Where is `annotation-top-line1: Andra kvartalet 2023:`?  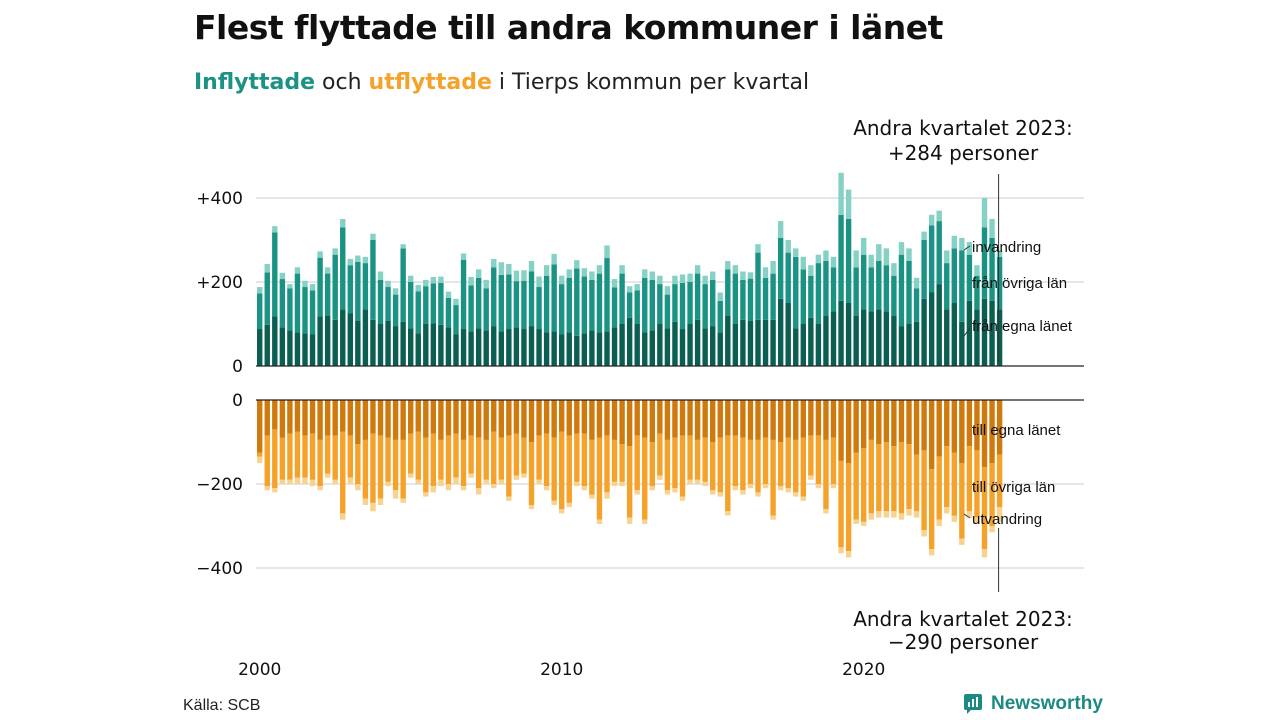 annotation-top-line1: Andra kvartalet 2023: is located at coordinates (963, 128).